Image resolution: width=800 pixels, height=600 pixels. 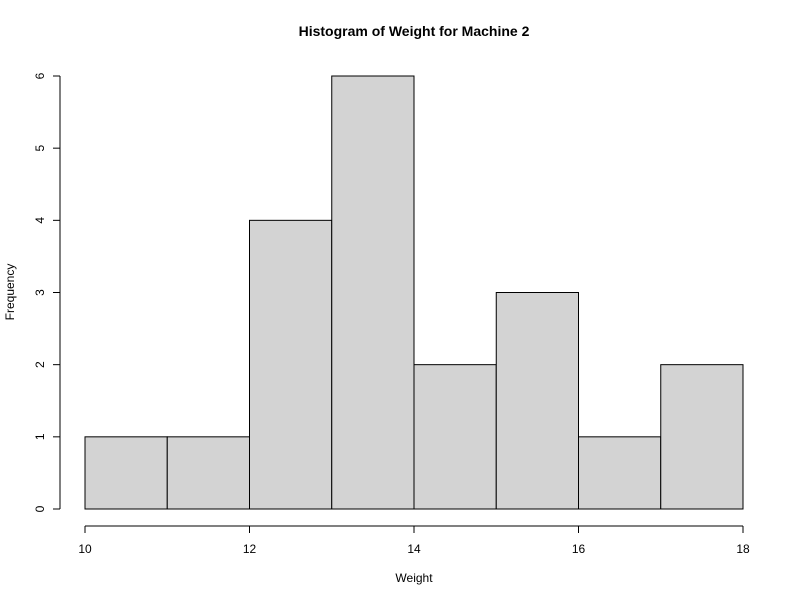 I want to click on x-tick-label-4: 18, so click(x=743, y=549).